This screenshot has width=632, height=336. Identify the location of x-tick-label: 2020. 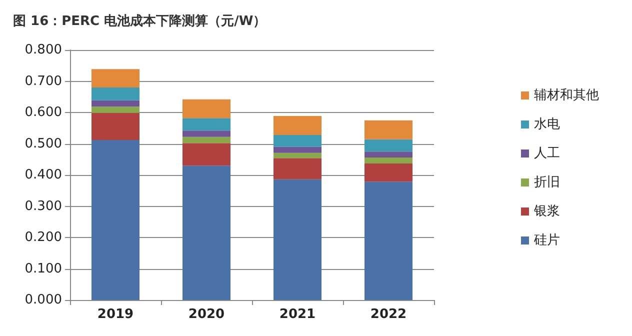
(206, 314).